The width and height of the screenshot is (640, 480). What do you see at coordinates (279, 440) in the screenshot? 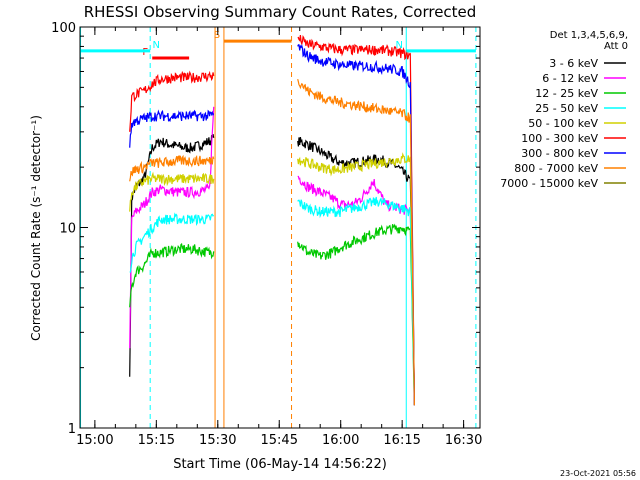
I see `x-tick-label: 15:45` at bounding box center [279, 440].